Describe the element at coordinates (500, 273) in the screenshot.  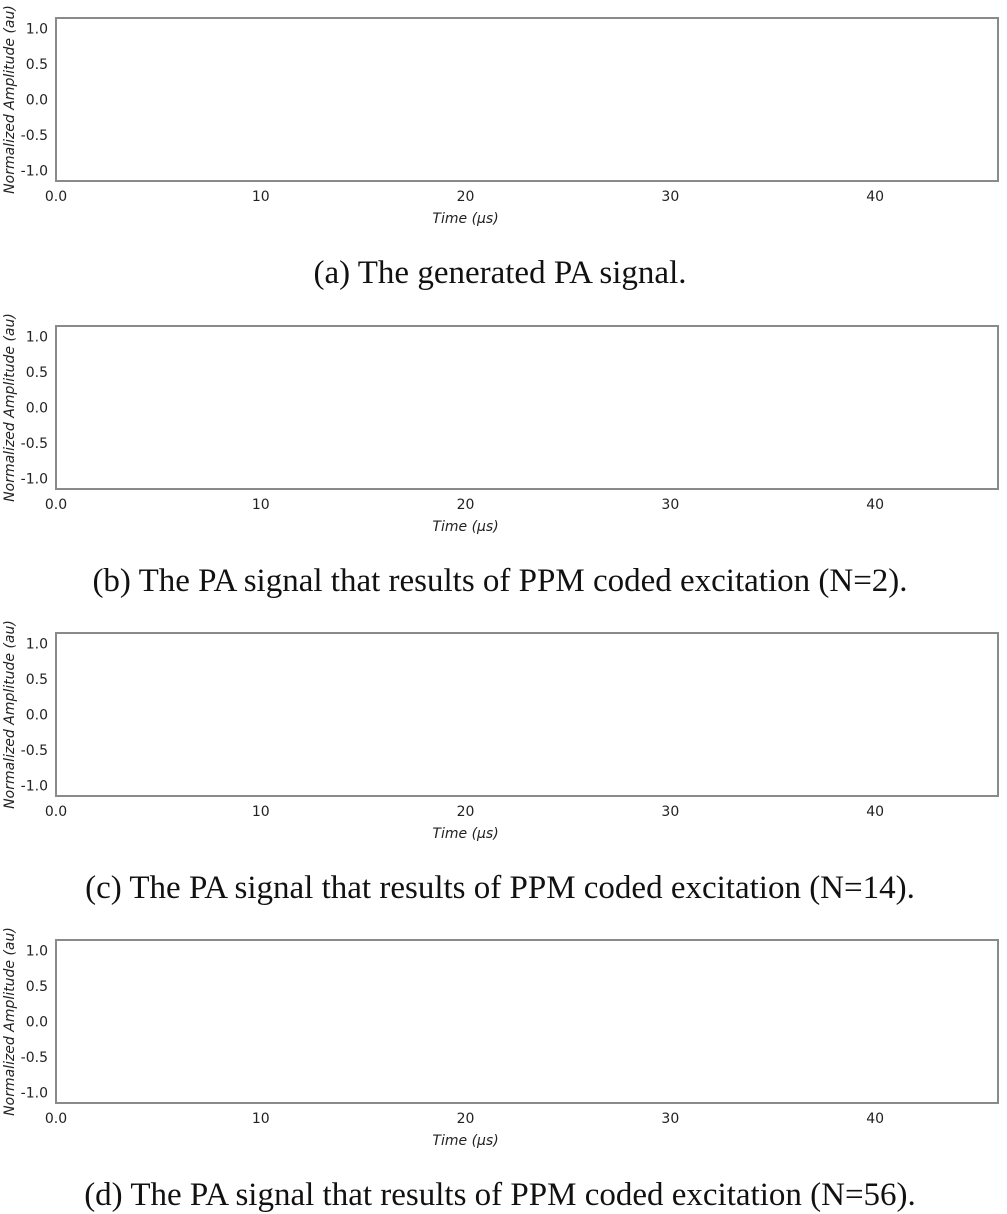
I see `panel-caption: (a) The generated PA signal.` at that location.